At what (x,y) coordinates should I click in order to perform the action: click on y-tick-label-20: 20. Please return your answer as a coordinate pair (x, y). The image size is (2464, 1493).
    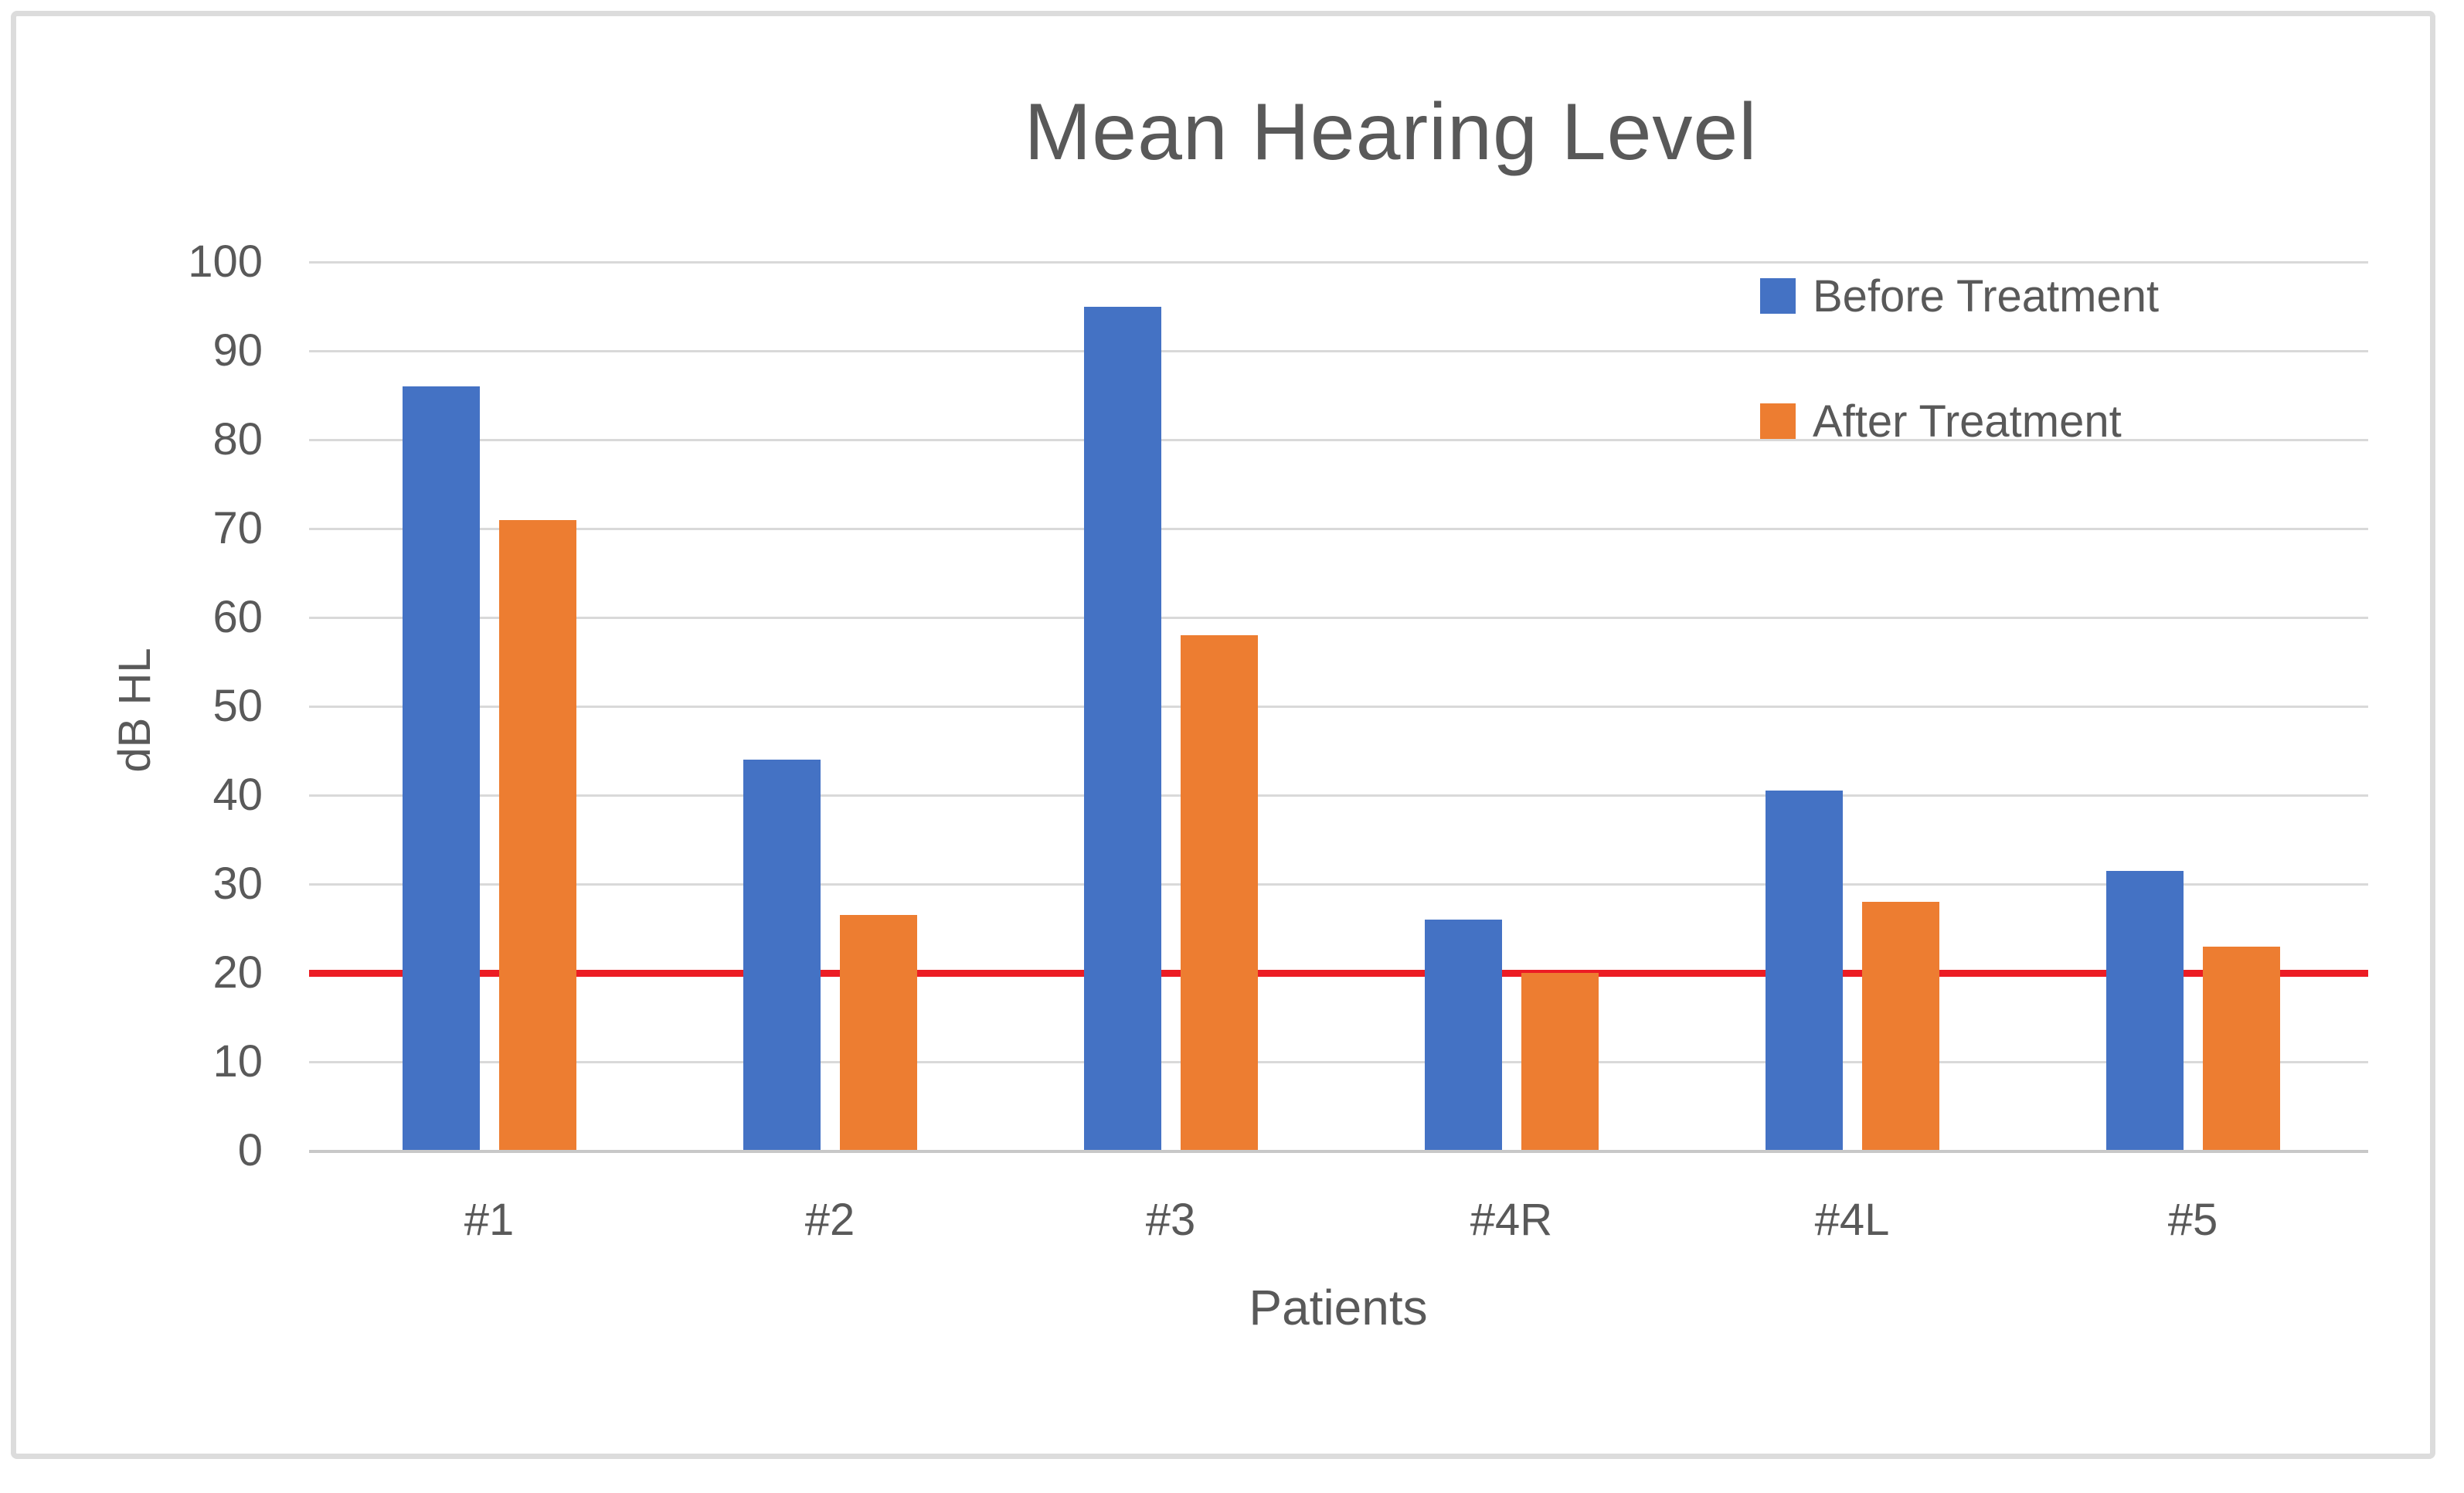
    Looking at the image, I should click on (237, 972).